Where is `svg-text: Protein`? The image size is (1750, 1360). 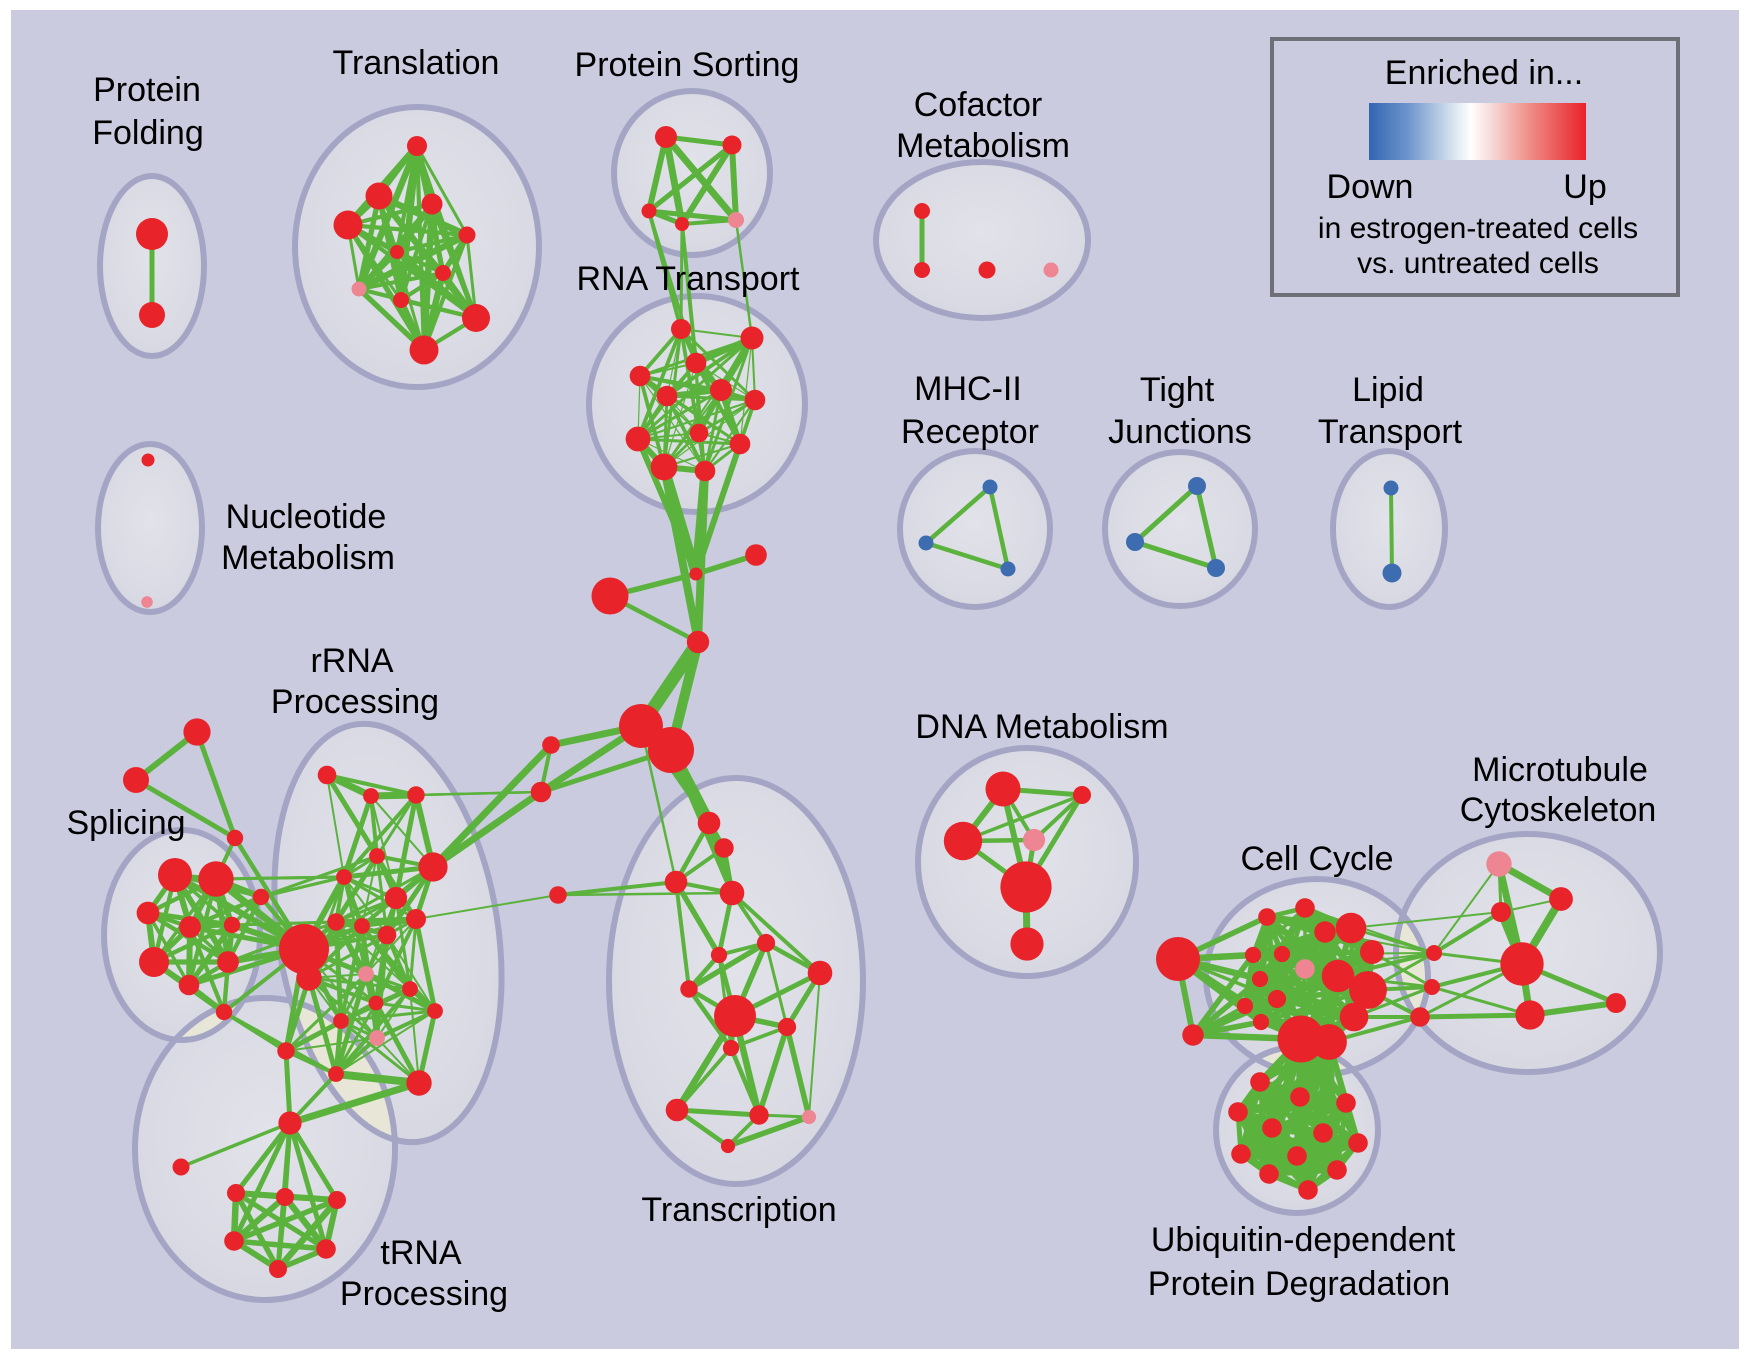
svg-text: Protein is located at coordinates (147, 90).